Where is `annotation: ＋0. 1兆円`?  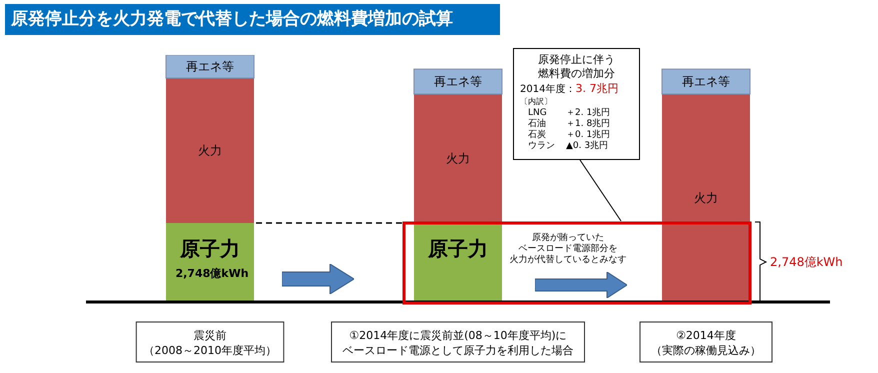 annotation: ＋0. 1兆円 is located at coordinates (589, 135).